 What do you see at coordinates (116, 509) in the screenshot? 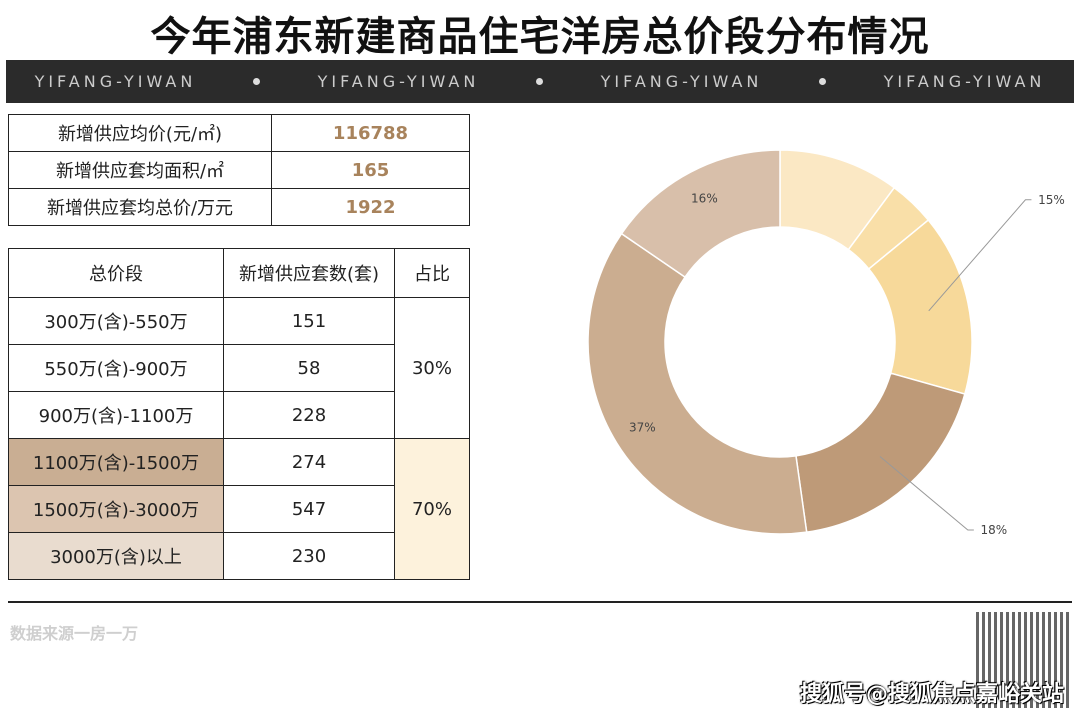
I see `range-cell: 1500万(含)-3000万` at bounding box center [116, 509].